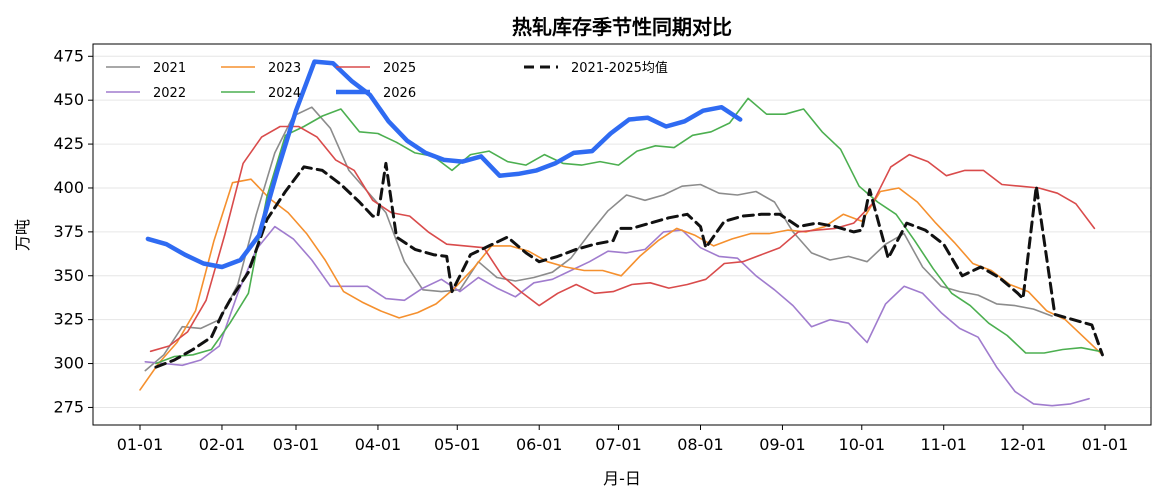 This screenshot has width=1166, height=503. What do you see at coordinates (169, 68) in the screenshot?
I see `legend-label: 2021` at bounding box center [169, 68].